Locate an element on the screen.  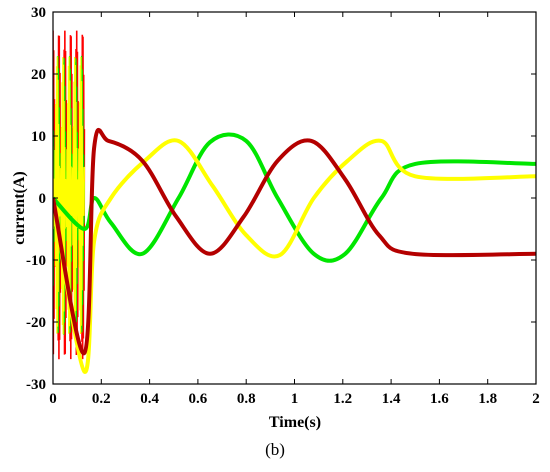
x-tick-label: 1 is located at coordinates (295, 399).